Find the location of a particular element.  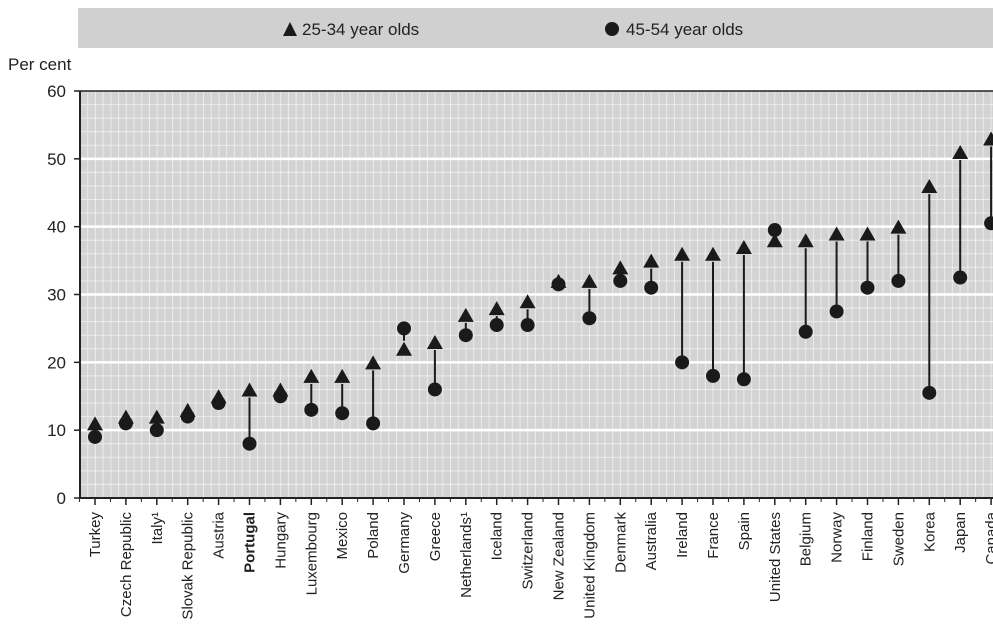

x-tick-label: Greece is located at coordinates (435, 536).